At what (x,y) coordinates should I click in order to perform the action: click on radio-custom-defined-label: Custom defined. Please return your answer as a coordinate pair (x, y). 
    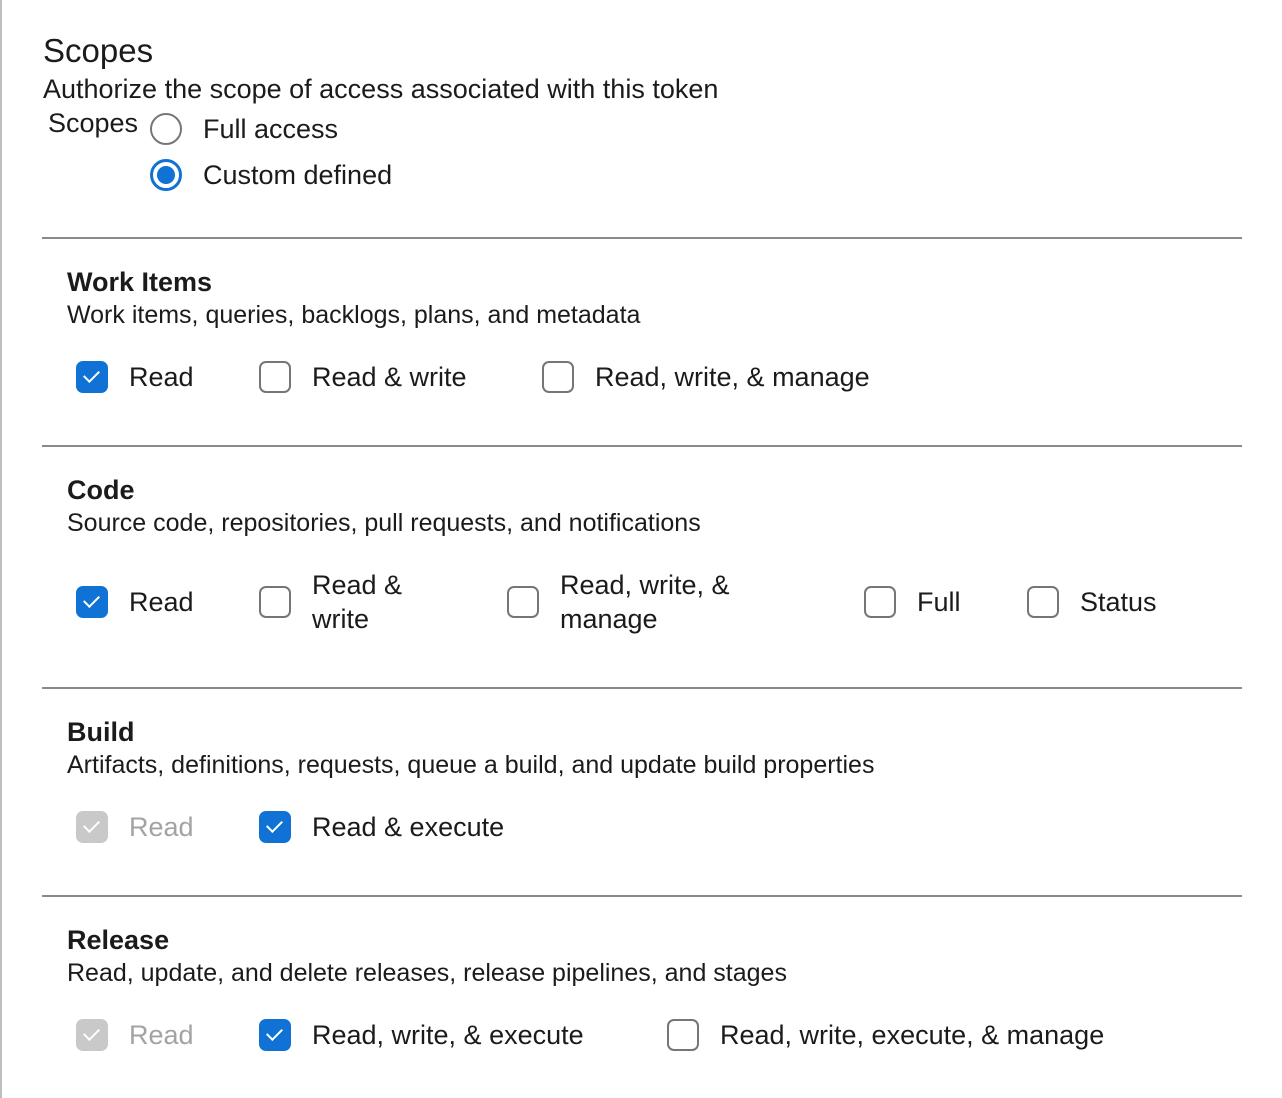
    Looking at the image, I should click on (298, 175).